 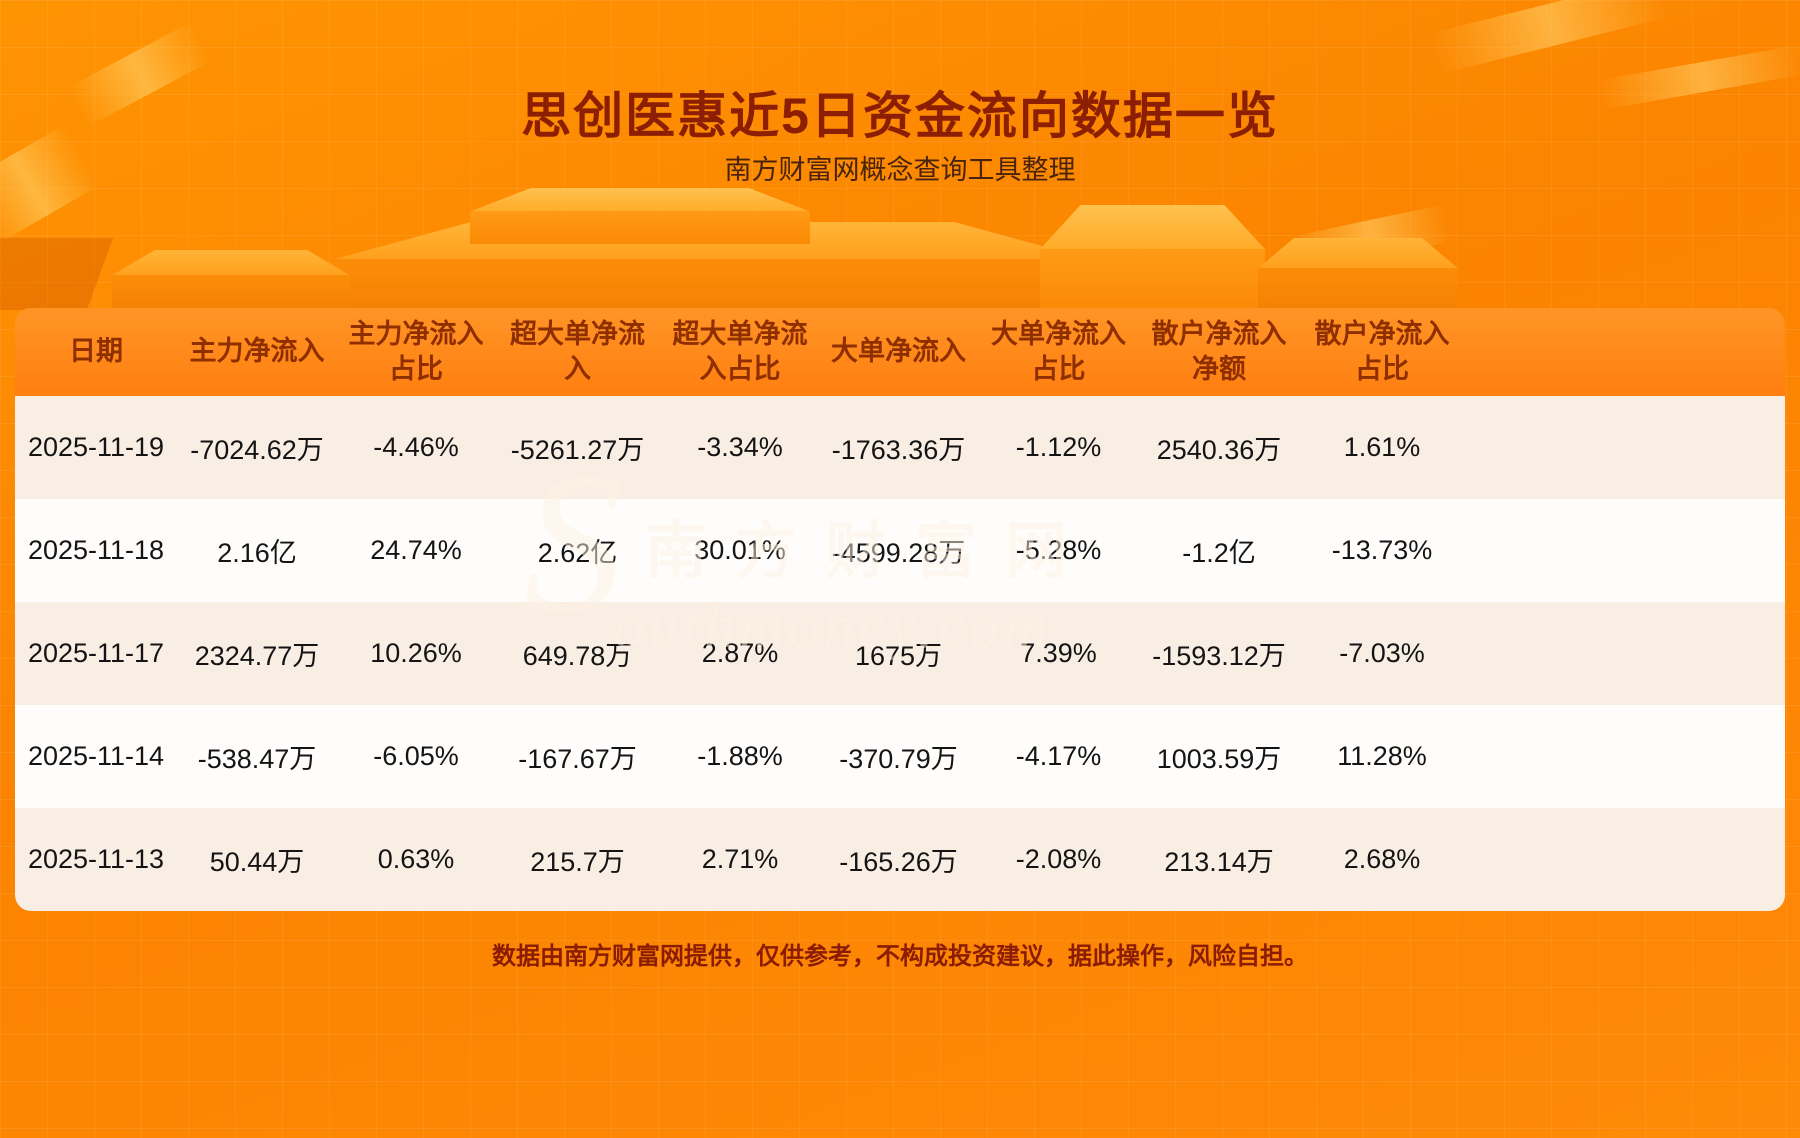 What do you see at coordinates (416, 447) in the screenshot?
I see `value-cell: -4.46%` at bounding box center [416, 447].